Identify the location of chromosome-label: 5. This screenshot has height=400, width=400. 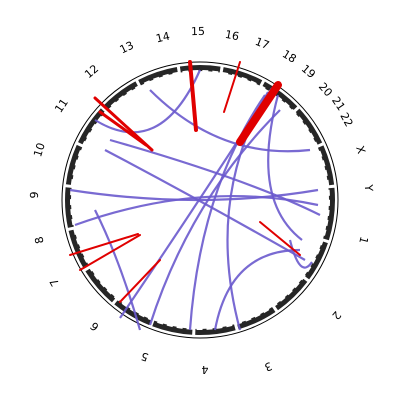
(144, 356).